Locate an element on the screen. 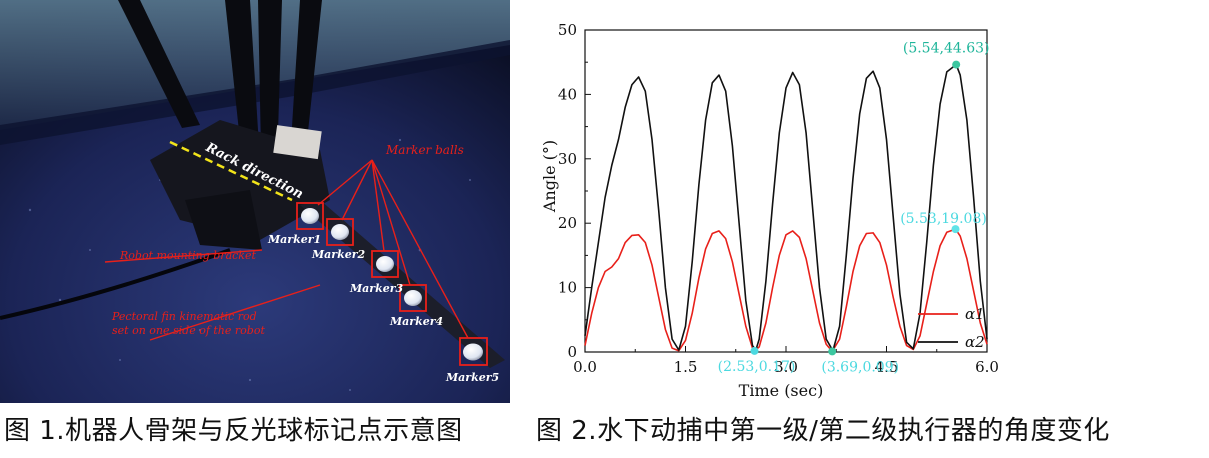  robot-bracket is located at coordinates (223, 220).